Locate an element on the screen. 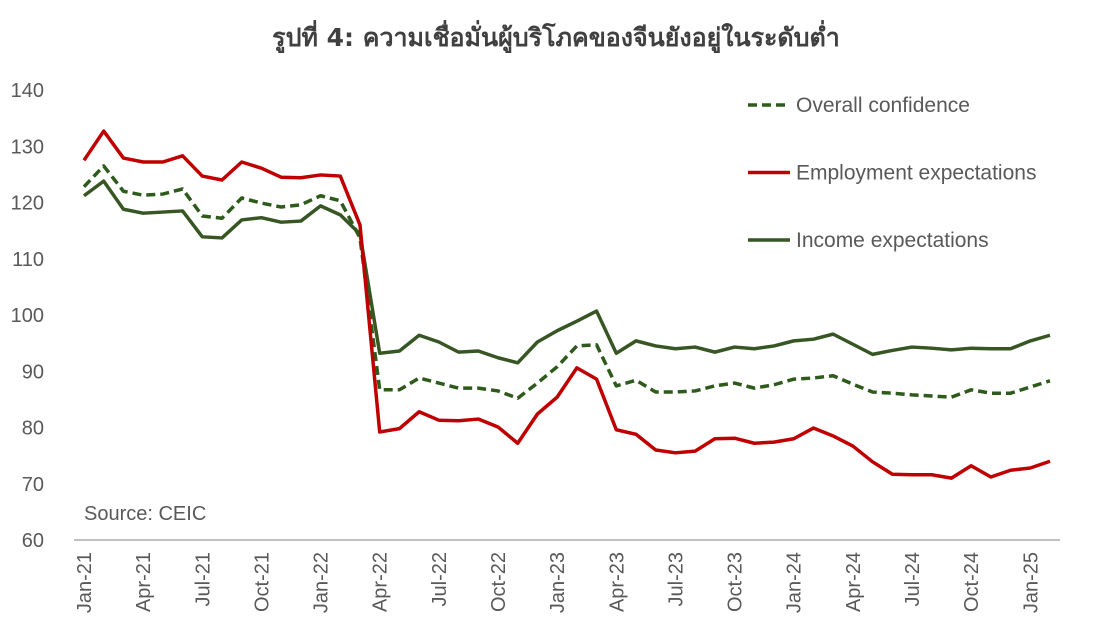  source-note: Source: CEIC is located at coordinates (145, 514).